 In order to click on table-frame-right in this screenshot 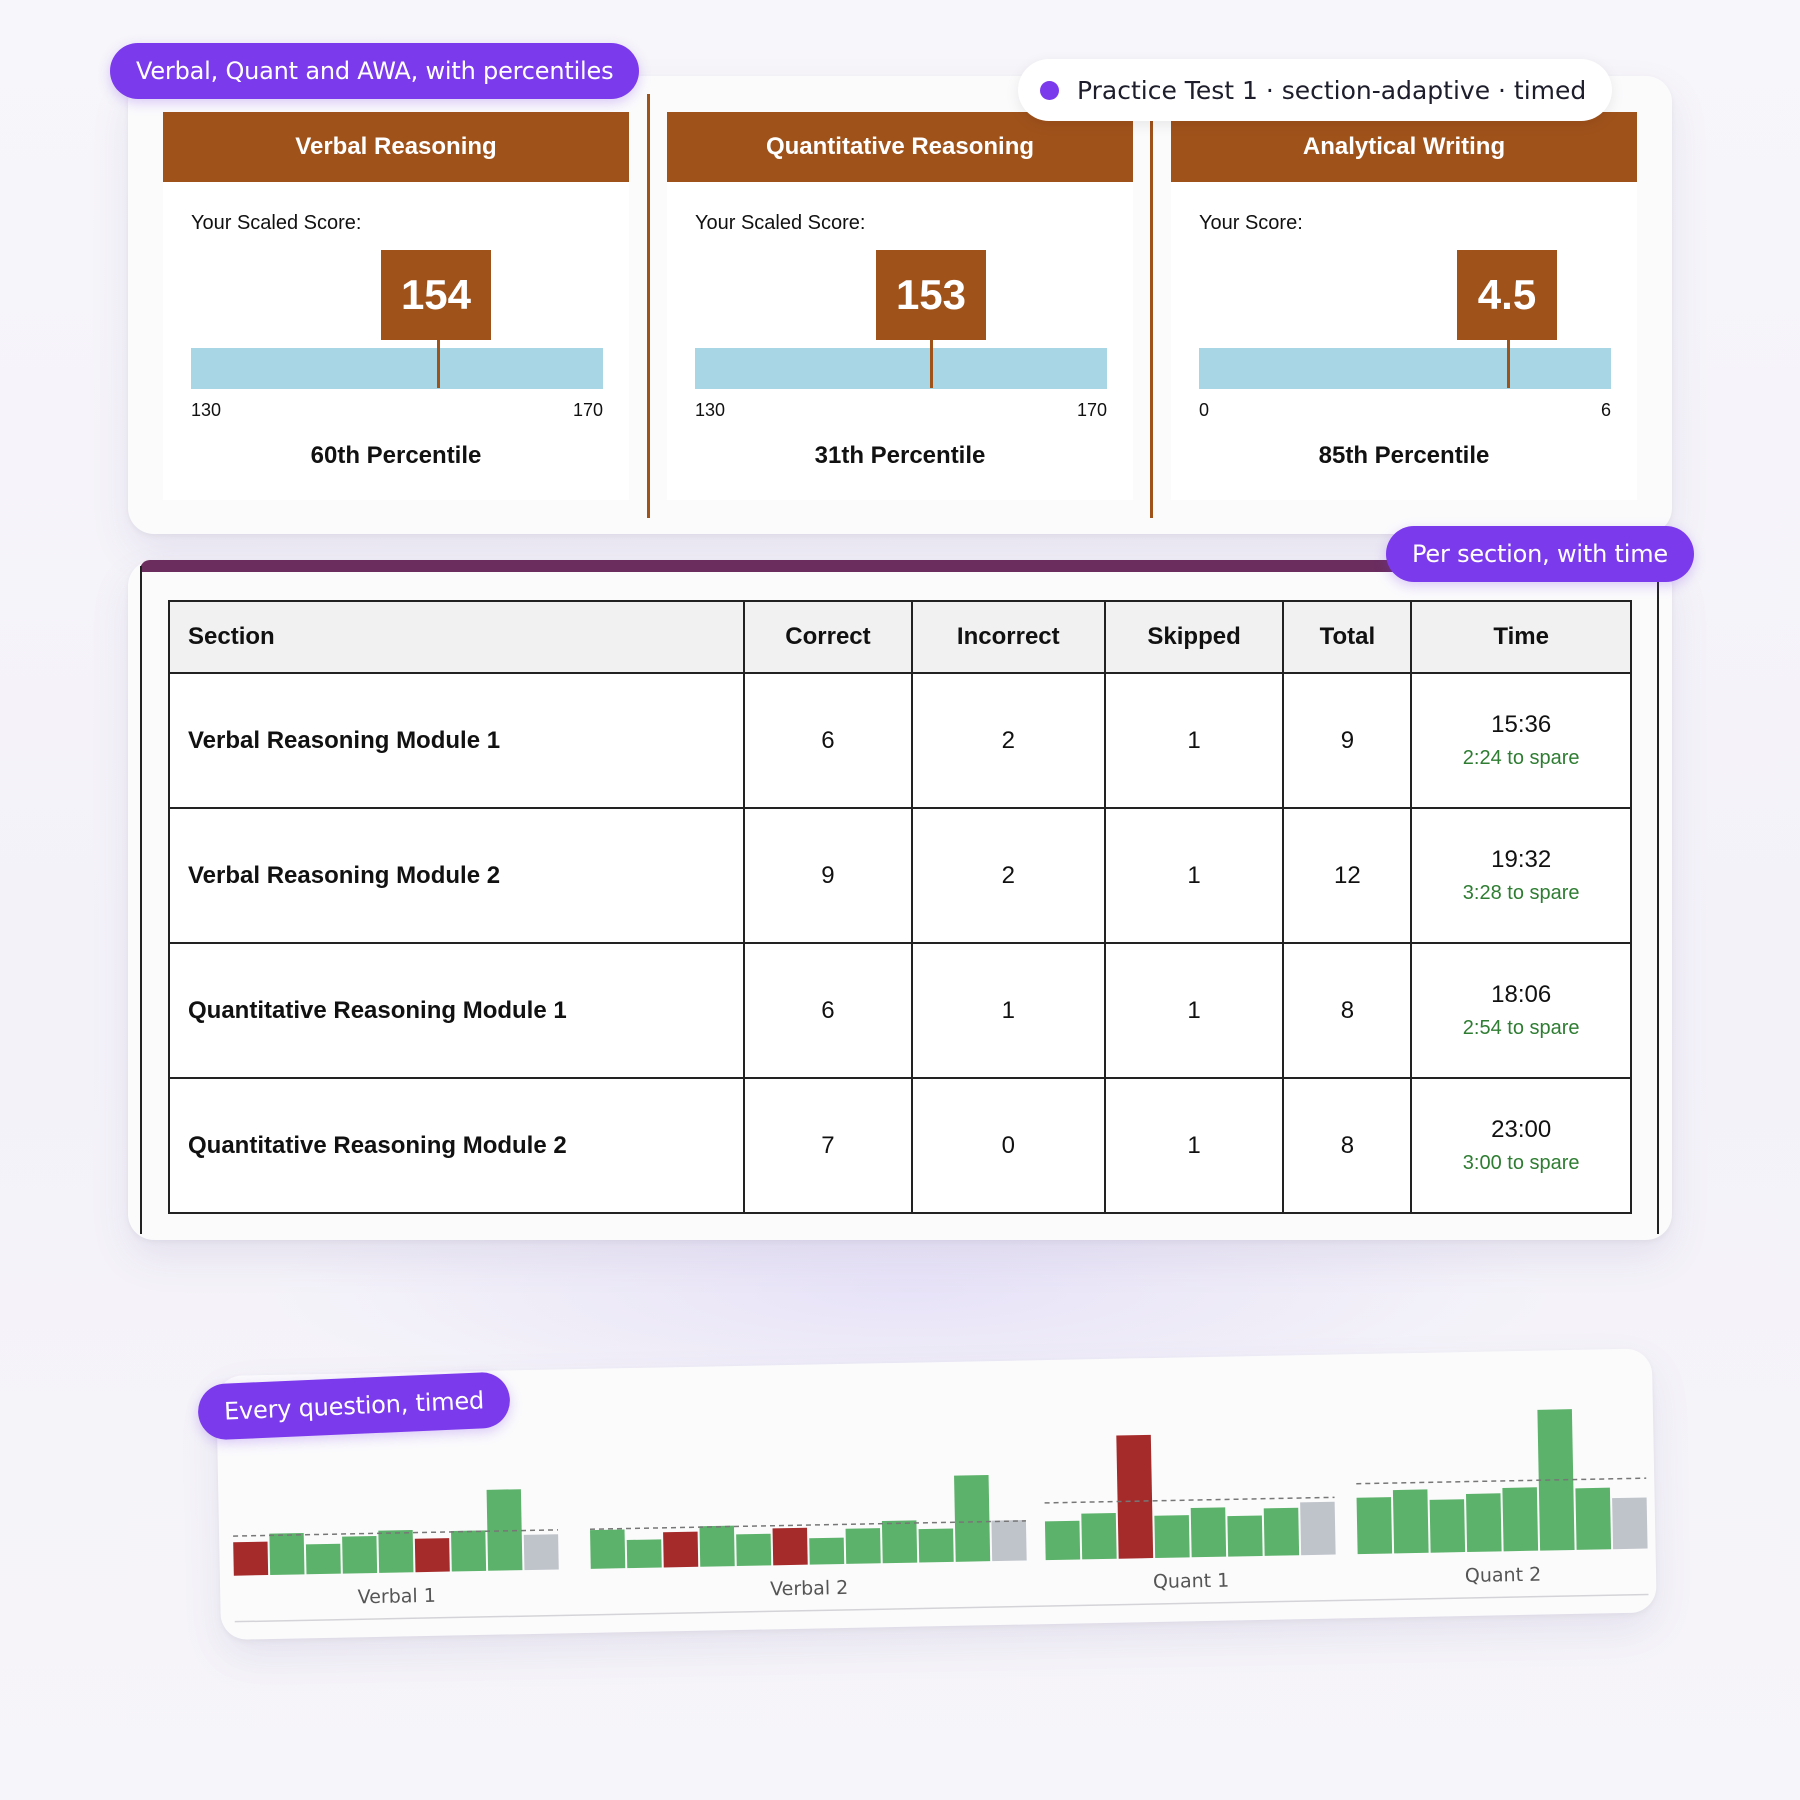, I will do `click(1658, 900)`.